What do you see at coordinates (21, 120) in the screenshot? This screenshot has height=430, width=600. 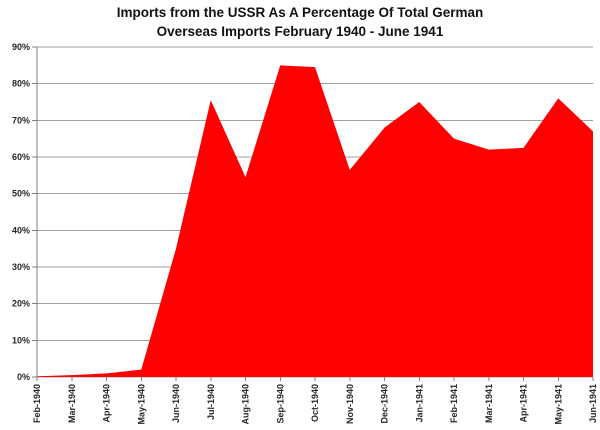 I see `y-axis-label: 70%` at bounding box center [21, 120].